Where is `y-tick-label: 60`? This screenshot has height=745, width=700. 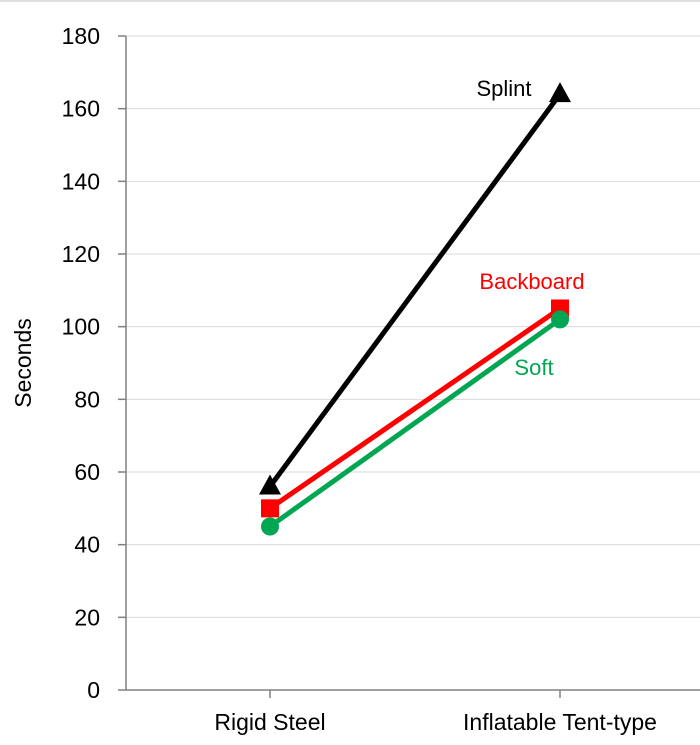 y-tick-label: 60 is located at coordinates (87, 472).